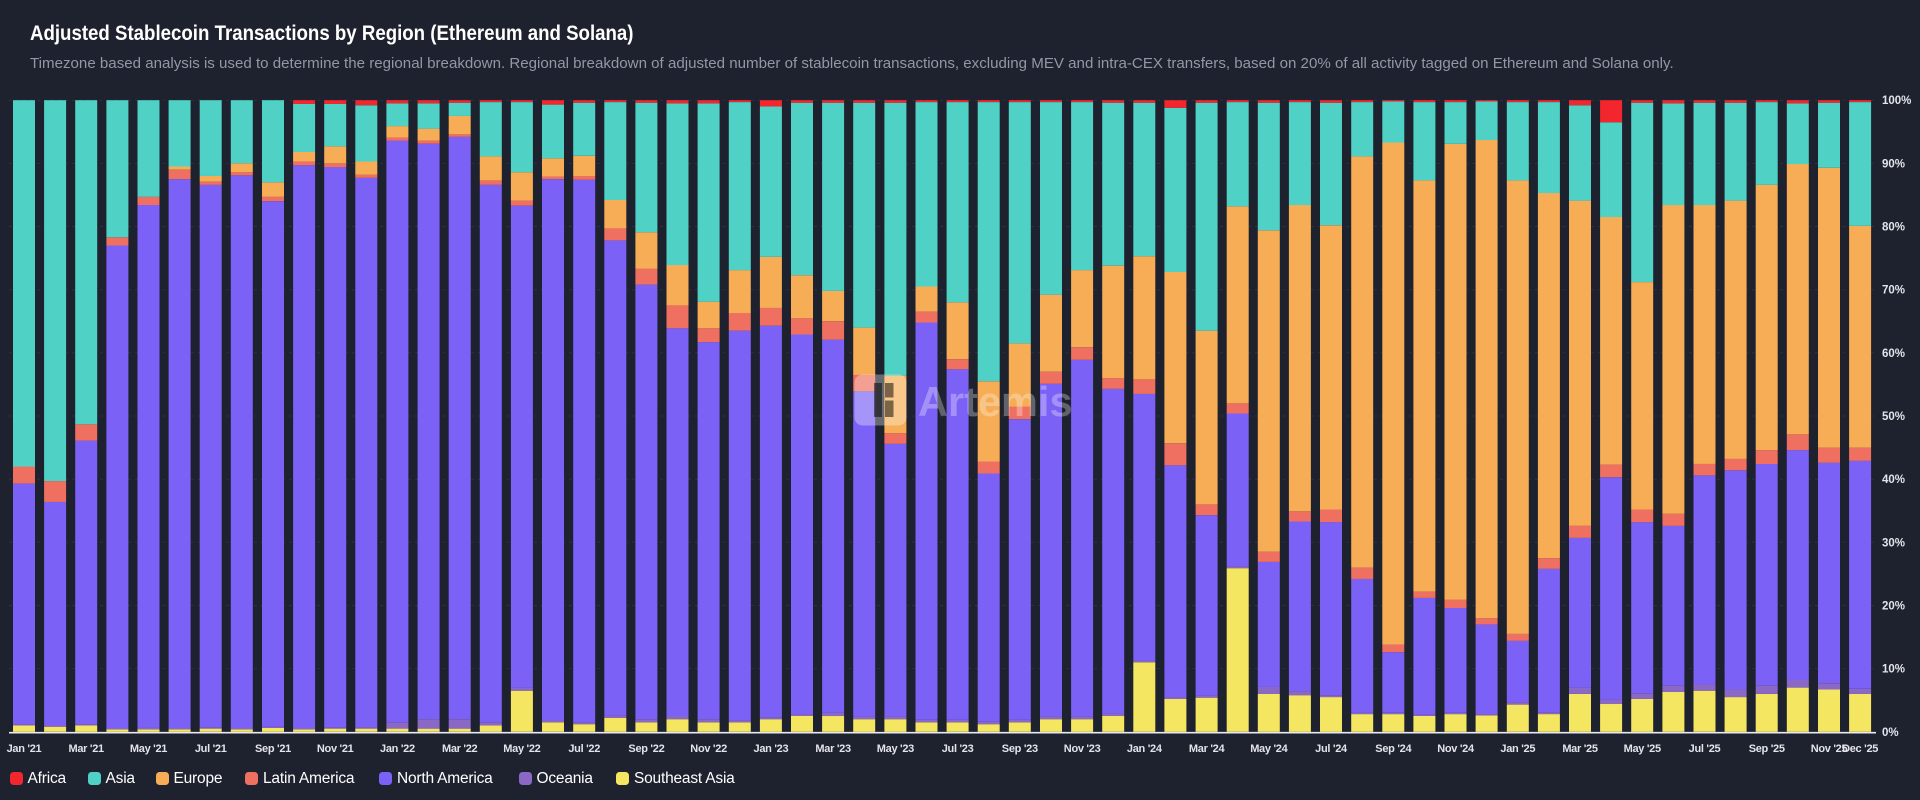  What do you see at coordinates (1893, 417) in the screenshot?
I see `svg-text: 50%` at bounding box center [1893, 417].